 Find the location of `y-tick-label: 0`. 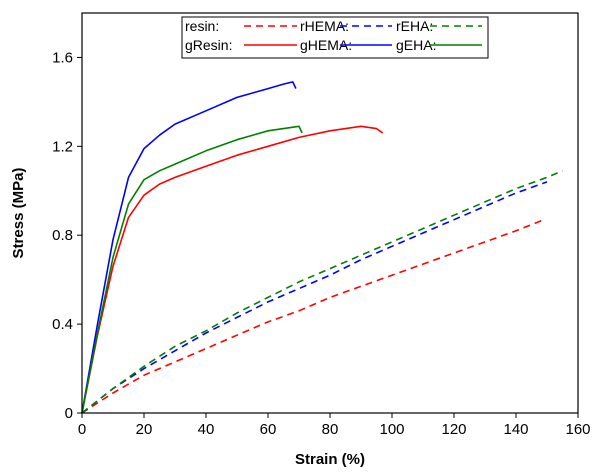

y-tick-label: 0 is located at coordinates (69, 413).